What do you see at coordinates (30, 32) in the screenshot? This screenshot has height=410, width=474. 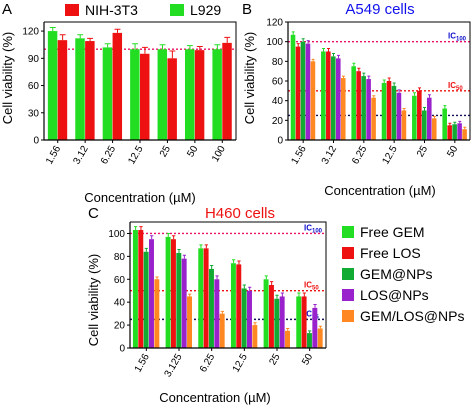 I see `y-tick-label-0-4: 120` at bounding box center [30, 32].